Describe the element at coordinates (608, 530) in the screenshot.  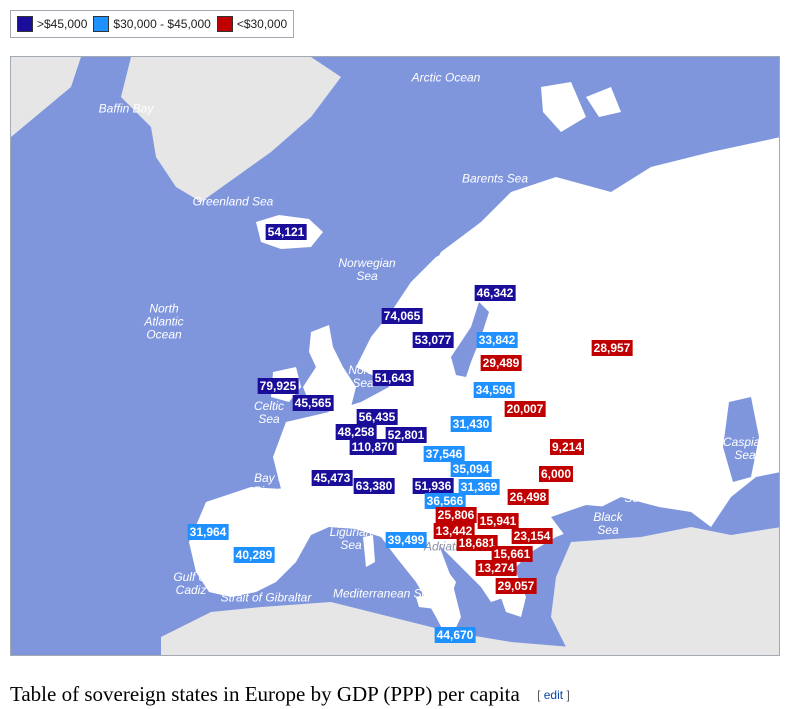
I see `label-black-sea-line2: Sea` at that location.